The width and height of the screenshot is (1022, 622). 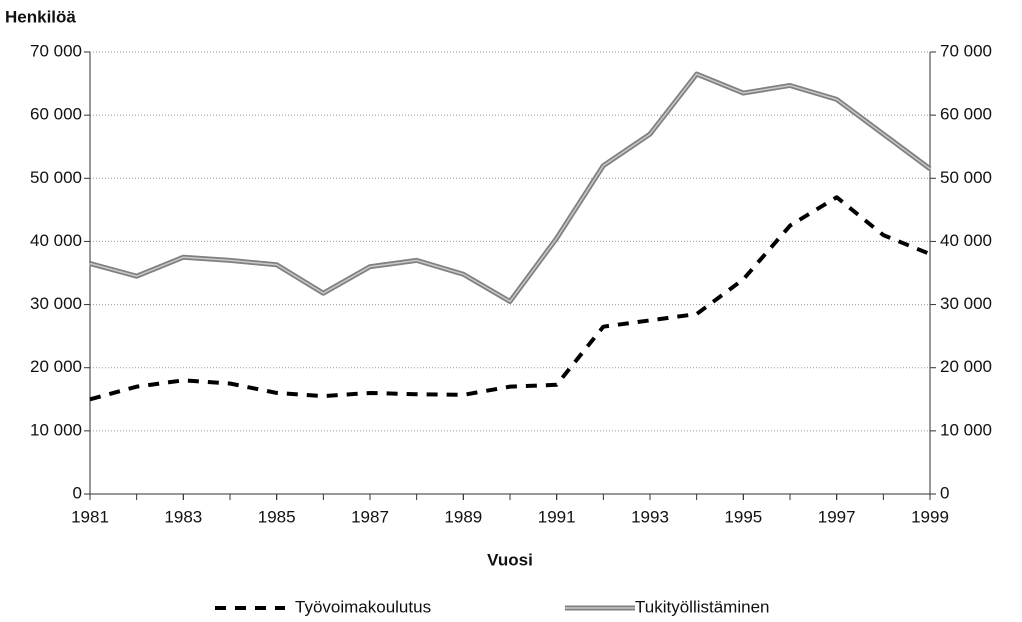 What do you see at coordinates (837, 516) in the screenshot?
I see `x-tick-label: 1997` at bounding box center [837, 516].